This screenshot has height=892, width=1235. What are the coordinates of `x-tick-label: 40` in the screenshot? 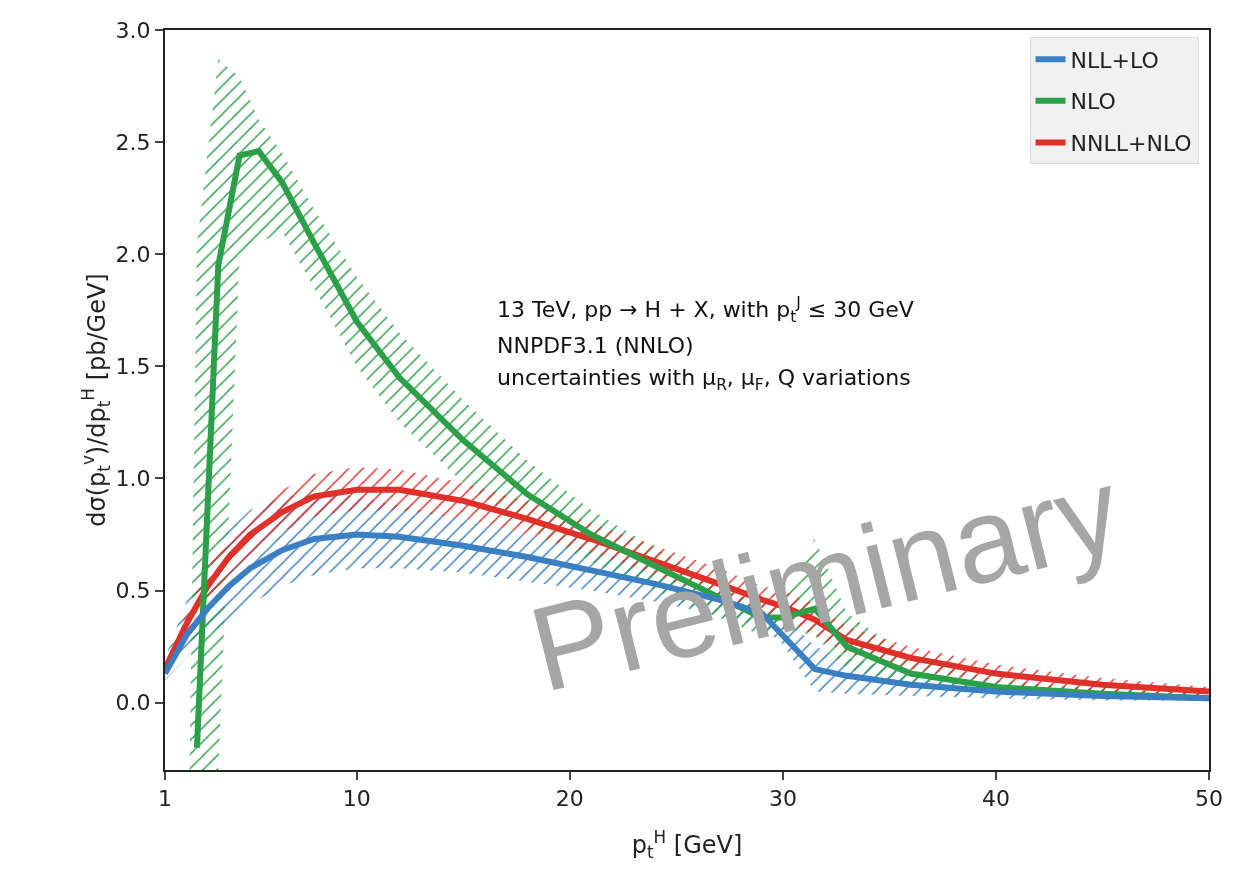 It's located at (995, 799).